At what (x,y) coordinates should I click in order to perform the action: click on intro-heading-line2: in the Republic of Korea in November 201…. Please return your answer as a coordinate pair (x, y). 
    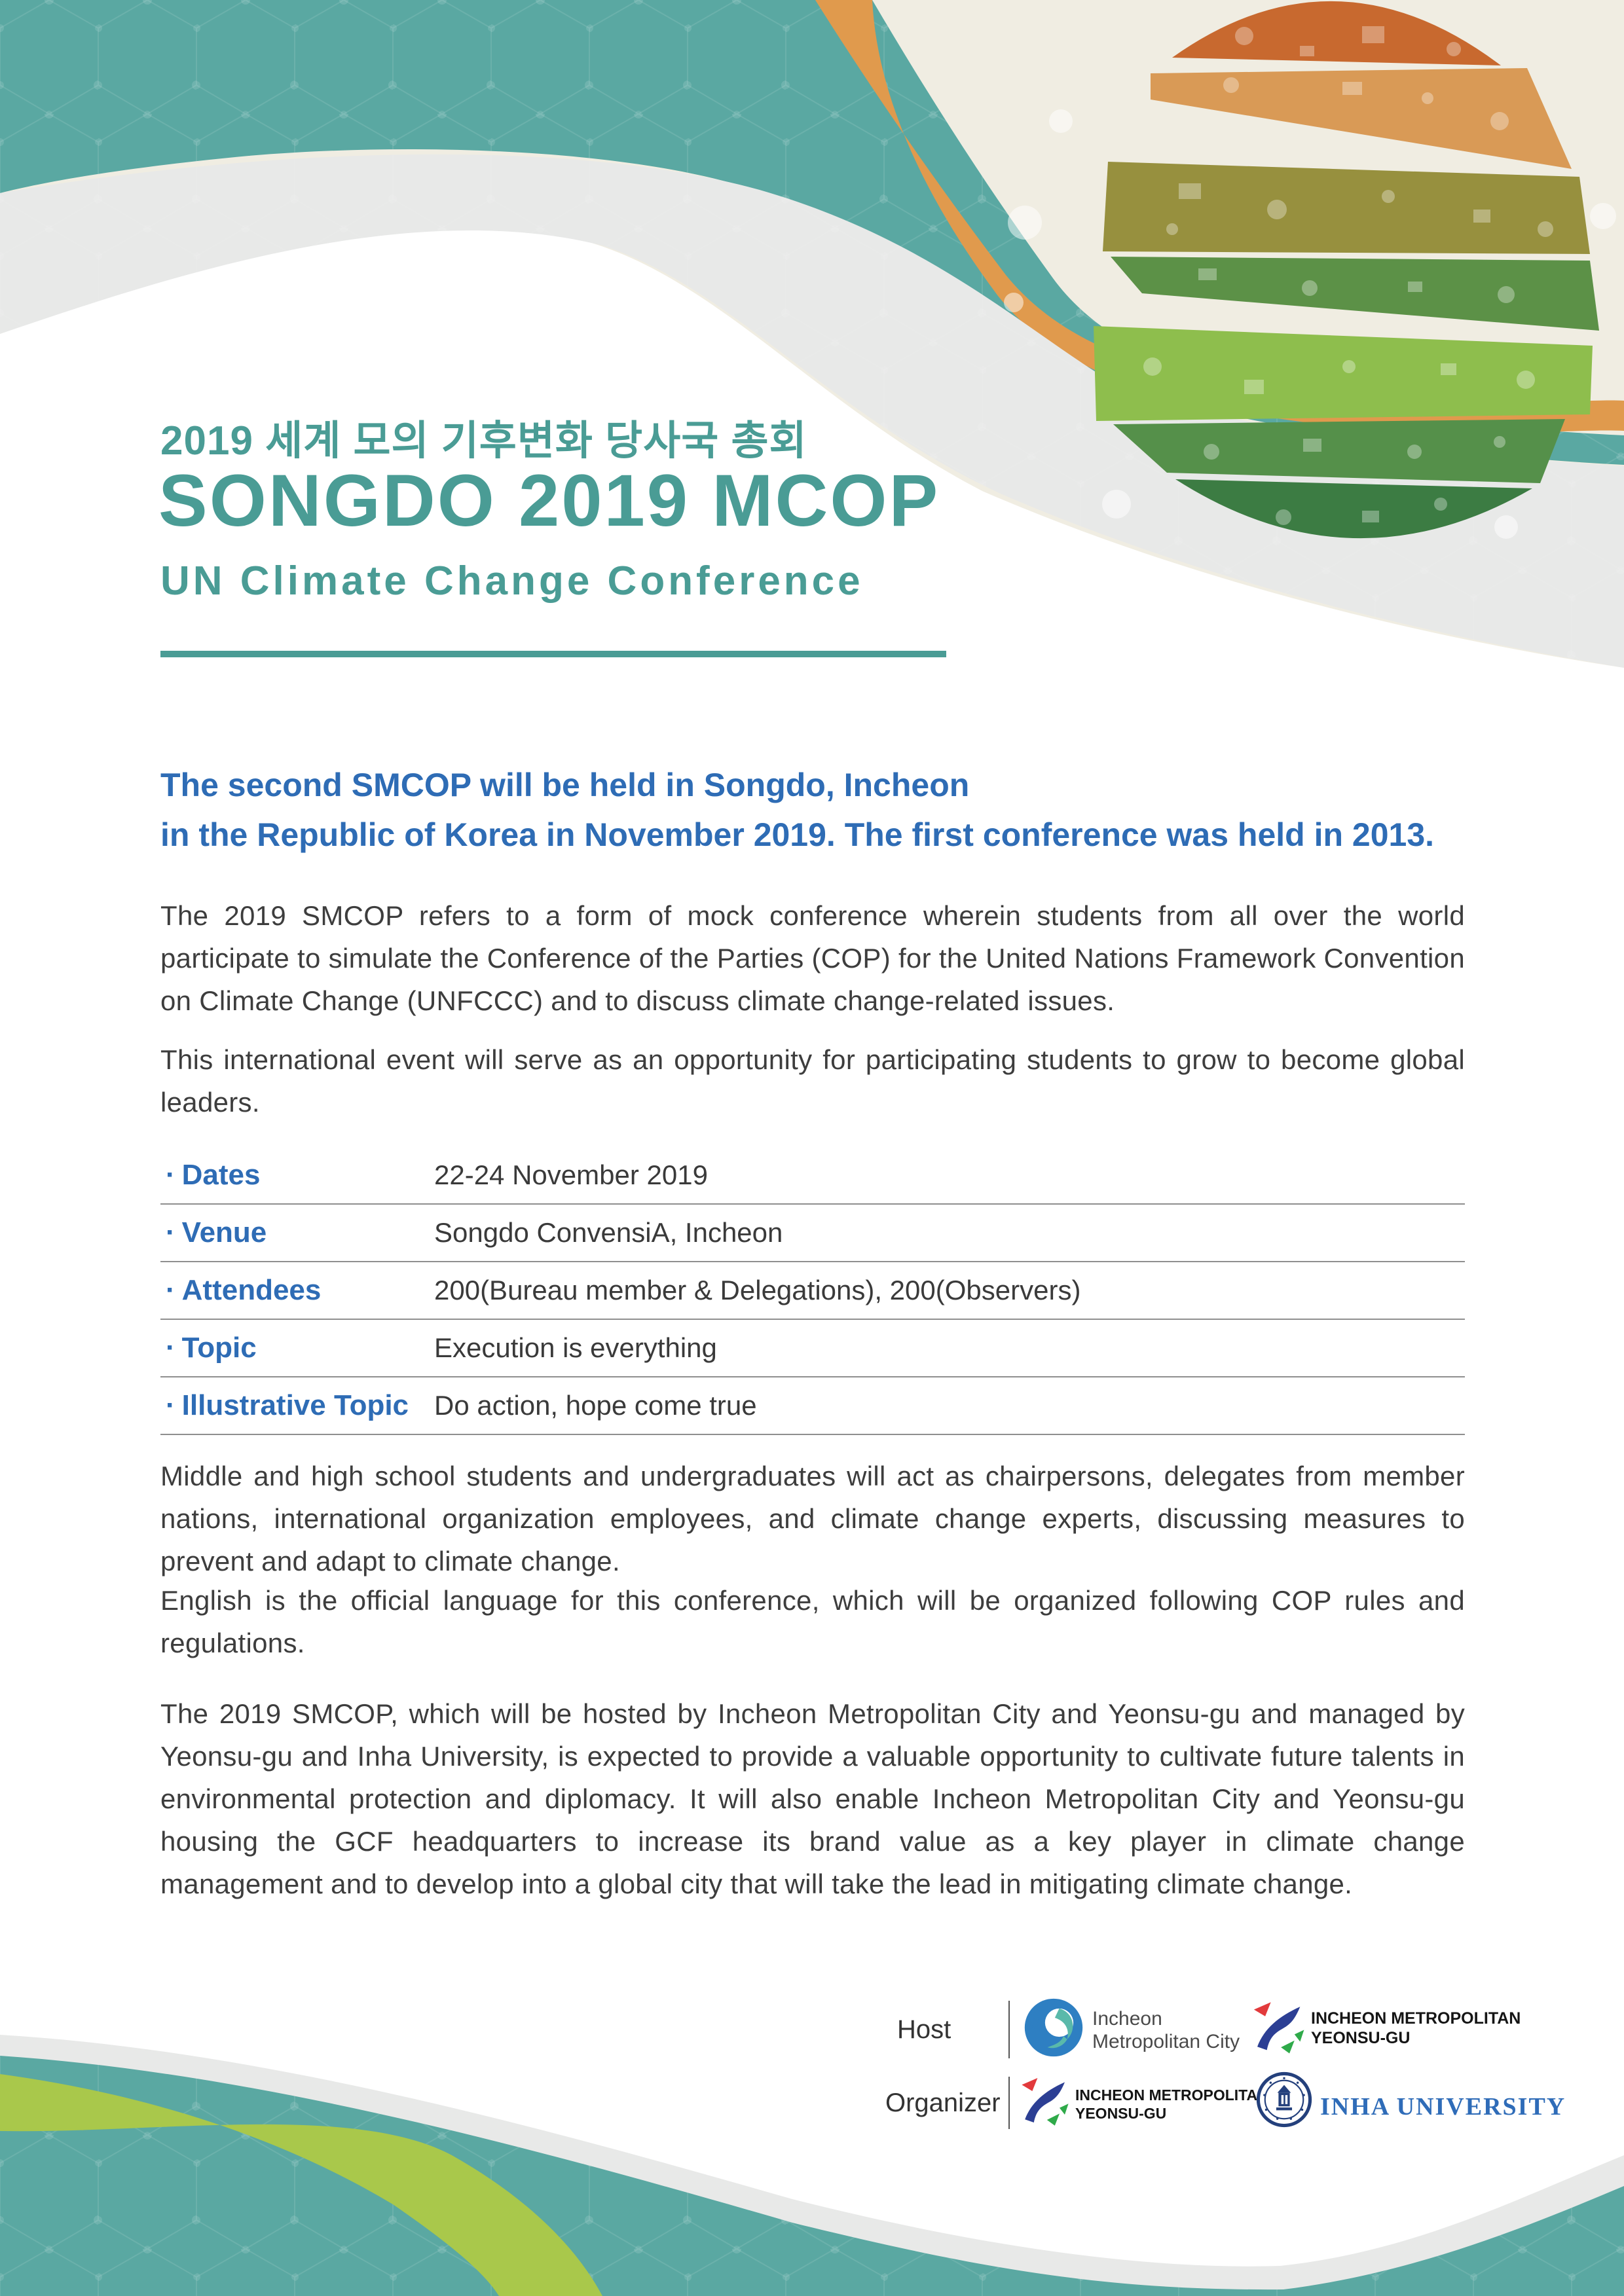
    Looking at the image, I should click on (797, 834).